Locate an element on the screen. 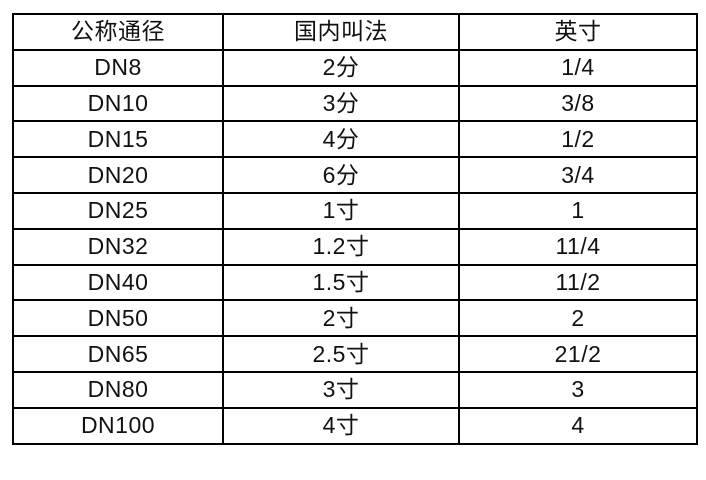 The image size is (706, 480). table-cell: 21/2 is located at coordinates (578, 354).